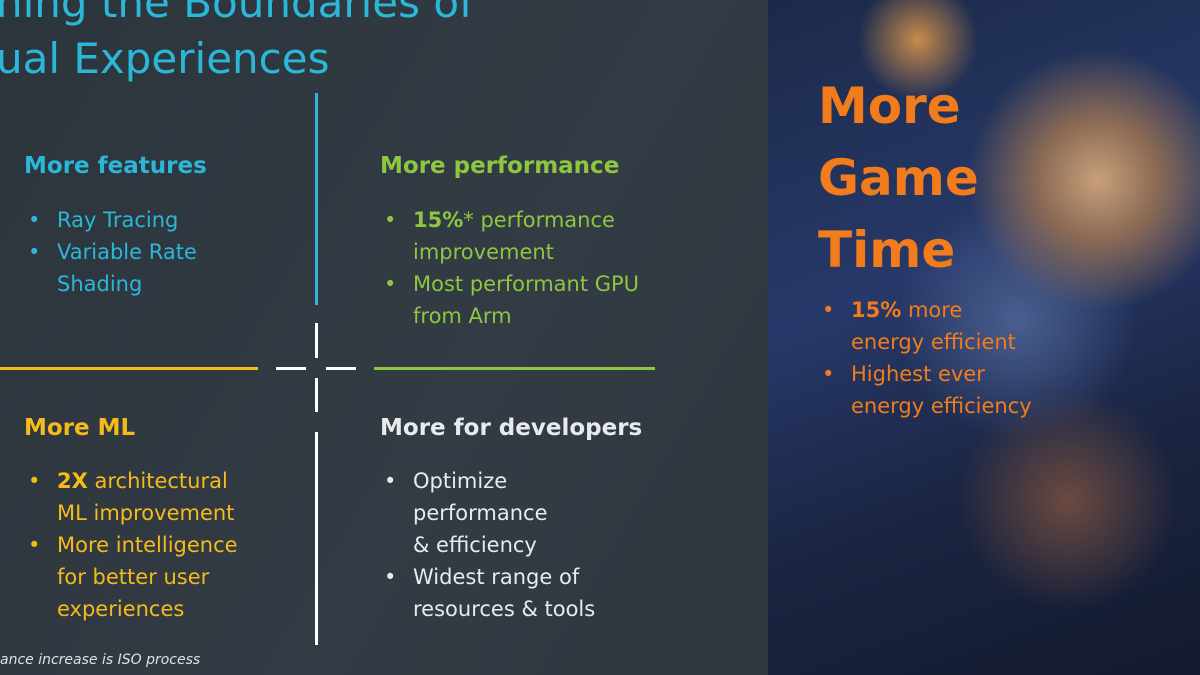 This screenshot has width=1200, height=675. I want to click on developers-heading: More for developers, so click(511, 428).